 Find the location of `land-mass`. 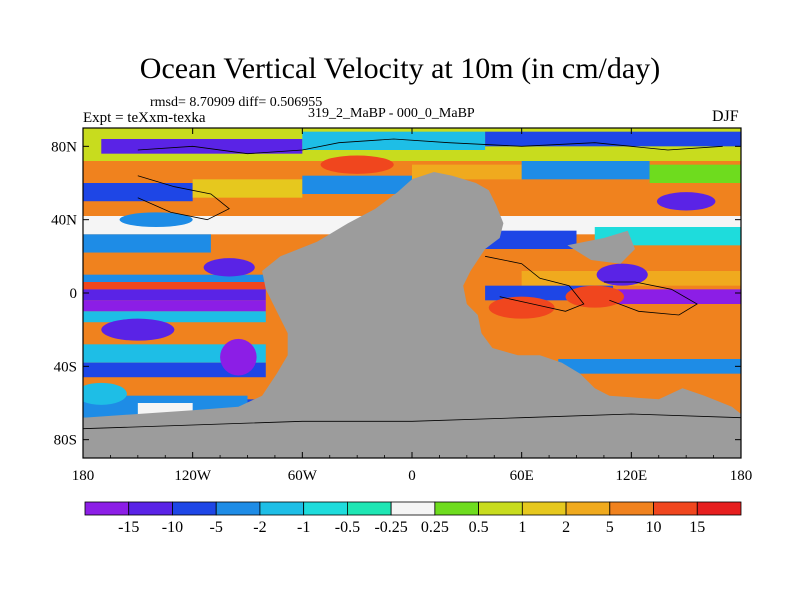

land-mass is located at coordinates (601, 247).